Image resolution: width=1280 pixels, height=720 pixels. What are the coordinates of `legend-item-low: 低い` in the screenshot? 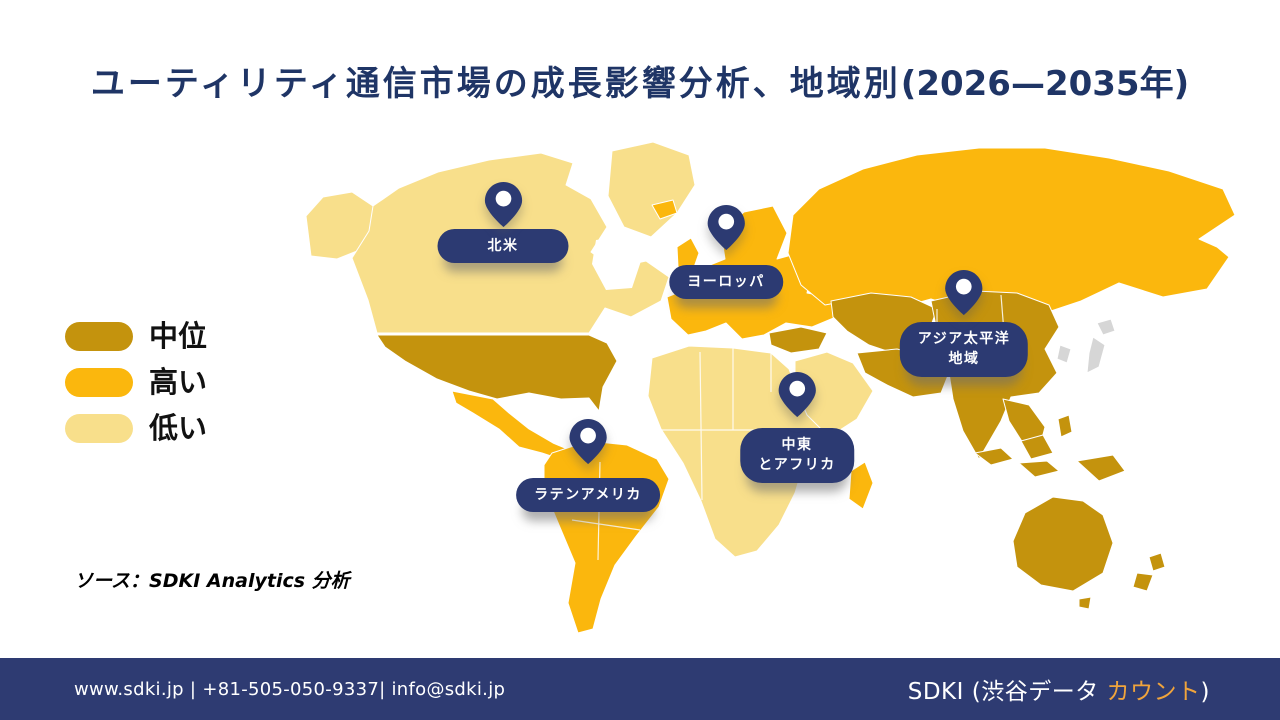 It's located at (136, 428).